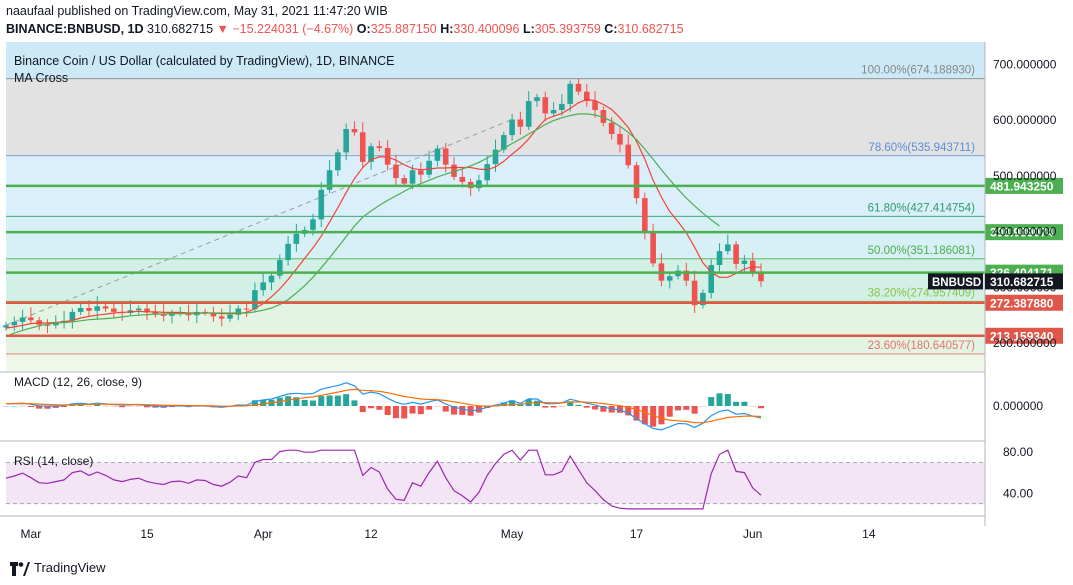 This screenshot has height=585, width=1073. I want to click on level-price-label: 213.159340, so click(1022, 336).